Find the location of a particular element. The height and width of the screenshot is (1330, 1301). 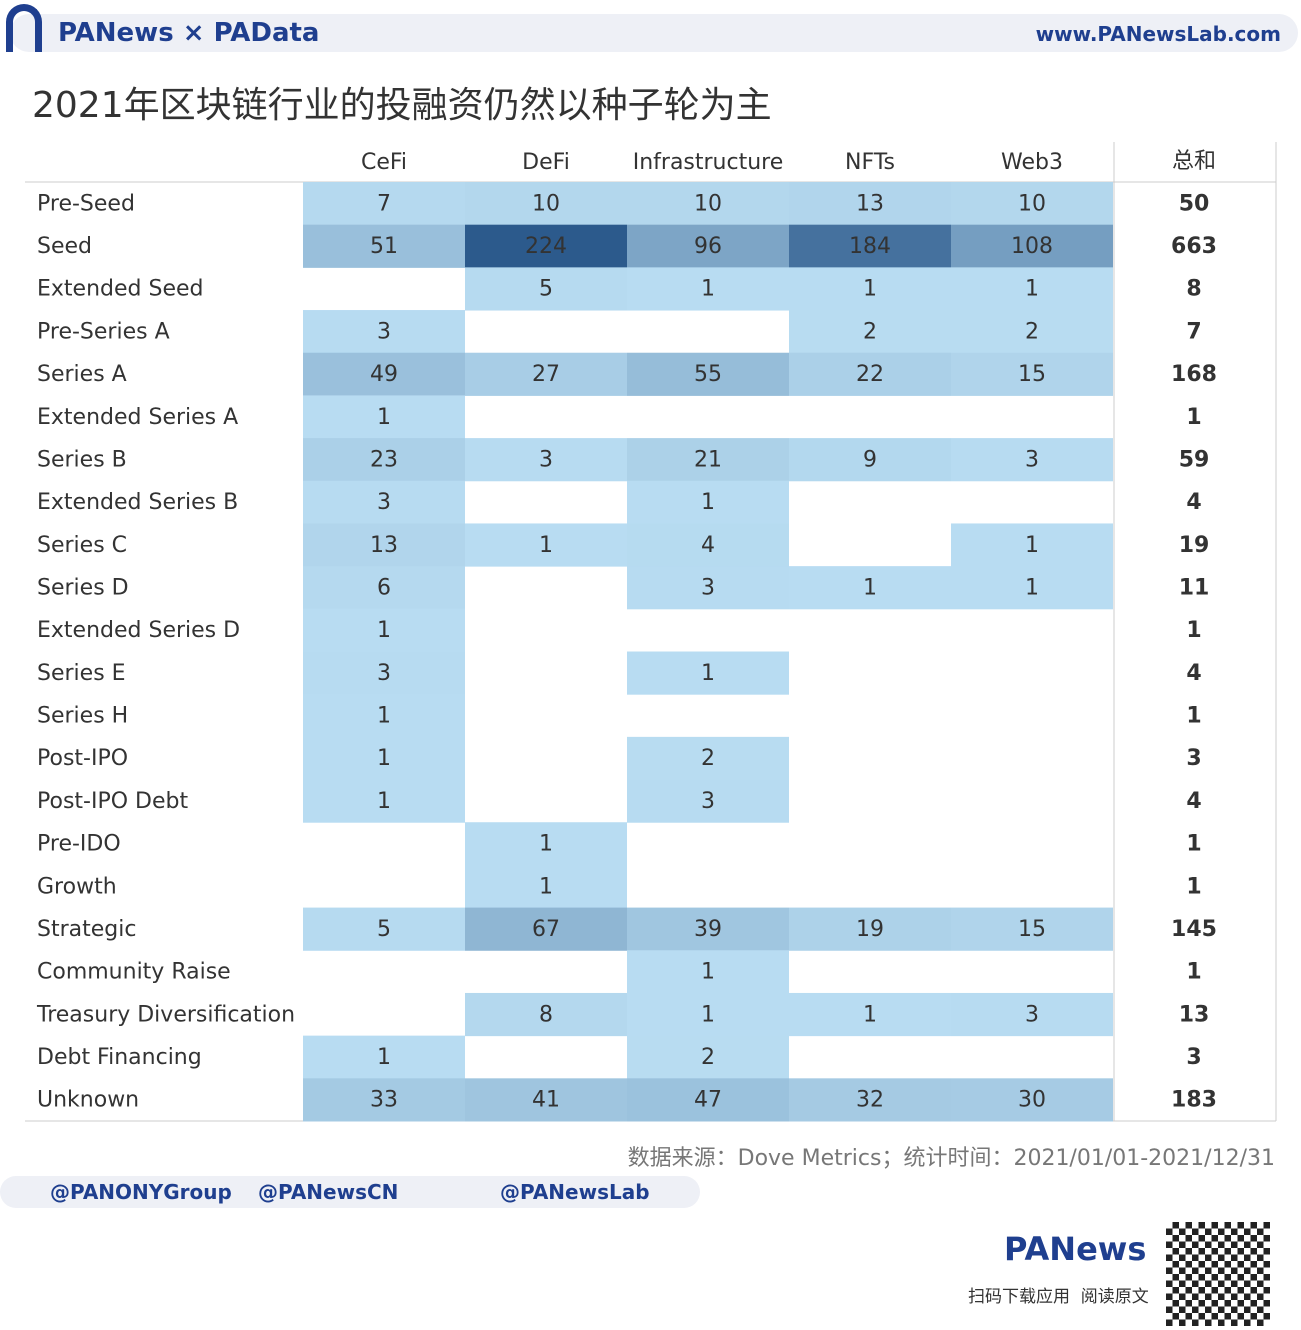

cell-value: 33 is located at coordinates (384, 1100).